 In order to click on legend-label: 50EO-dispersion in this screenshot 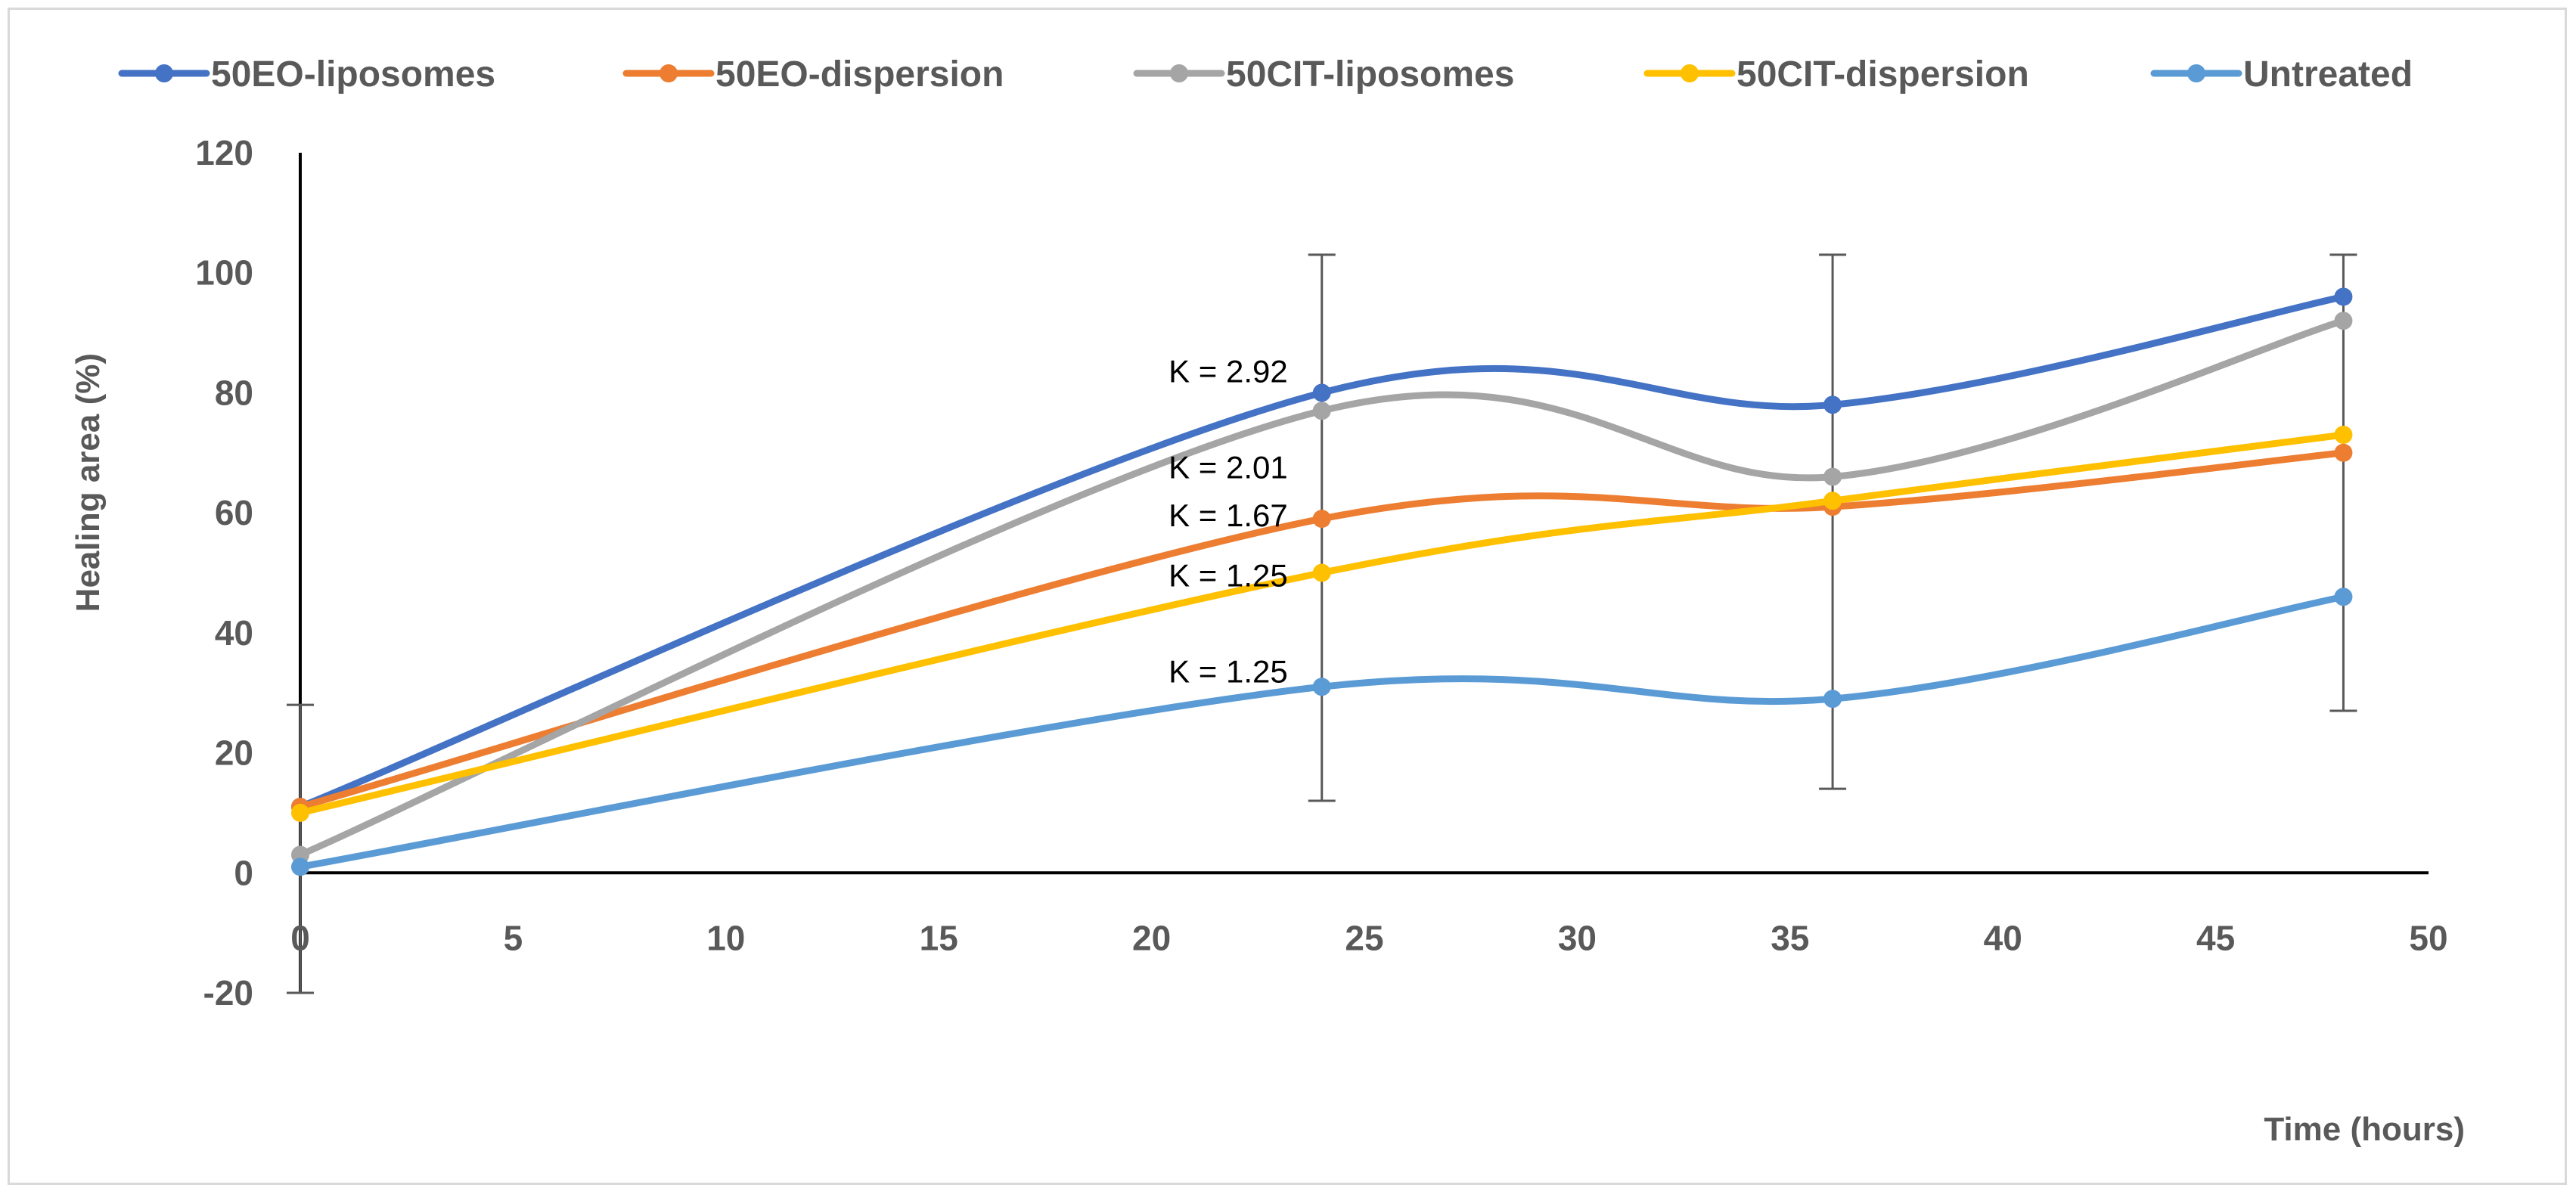, I will do `click(859, 74)`.